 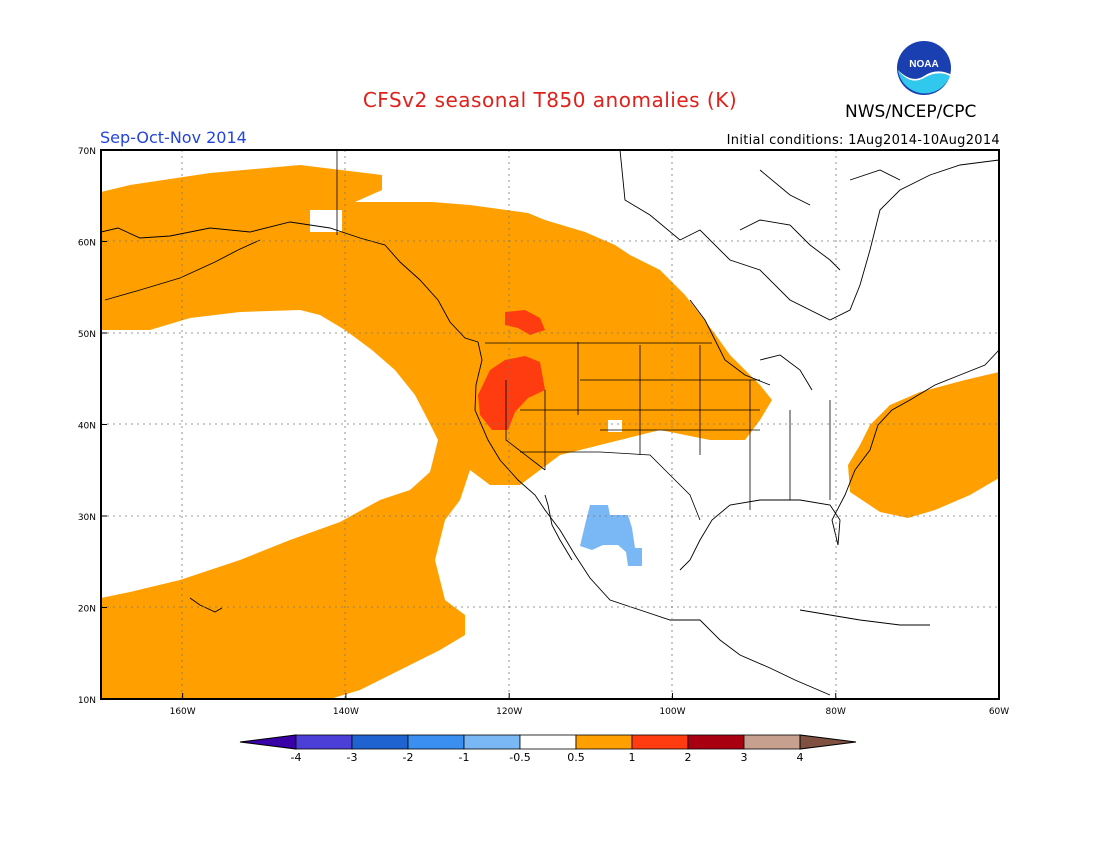 What do you see at coordinates (87, 427) in the screenshot?
I see `lat-label: 40N` at bounding box center [87, 427].